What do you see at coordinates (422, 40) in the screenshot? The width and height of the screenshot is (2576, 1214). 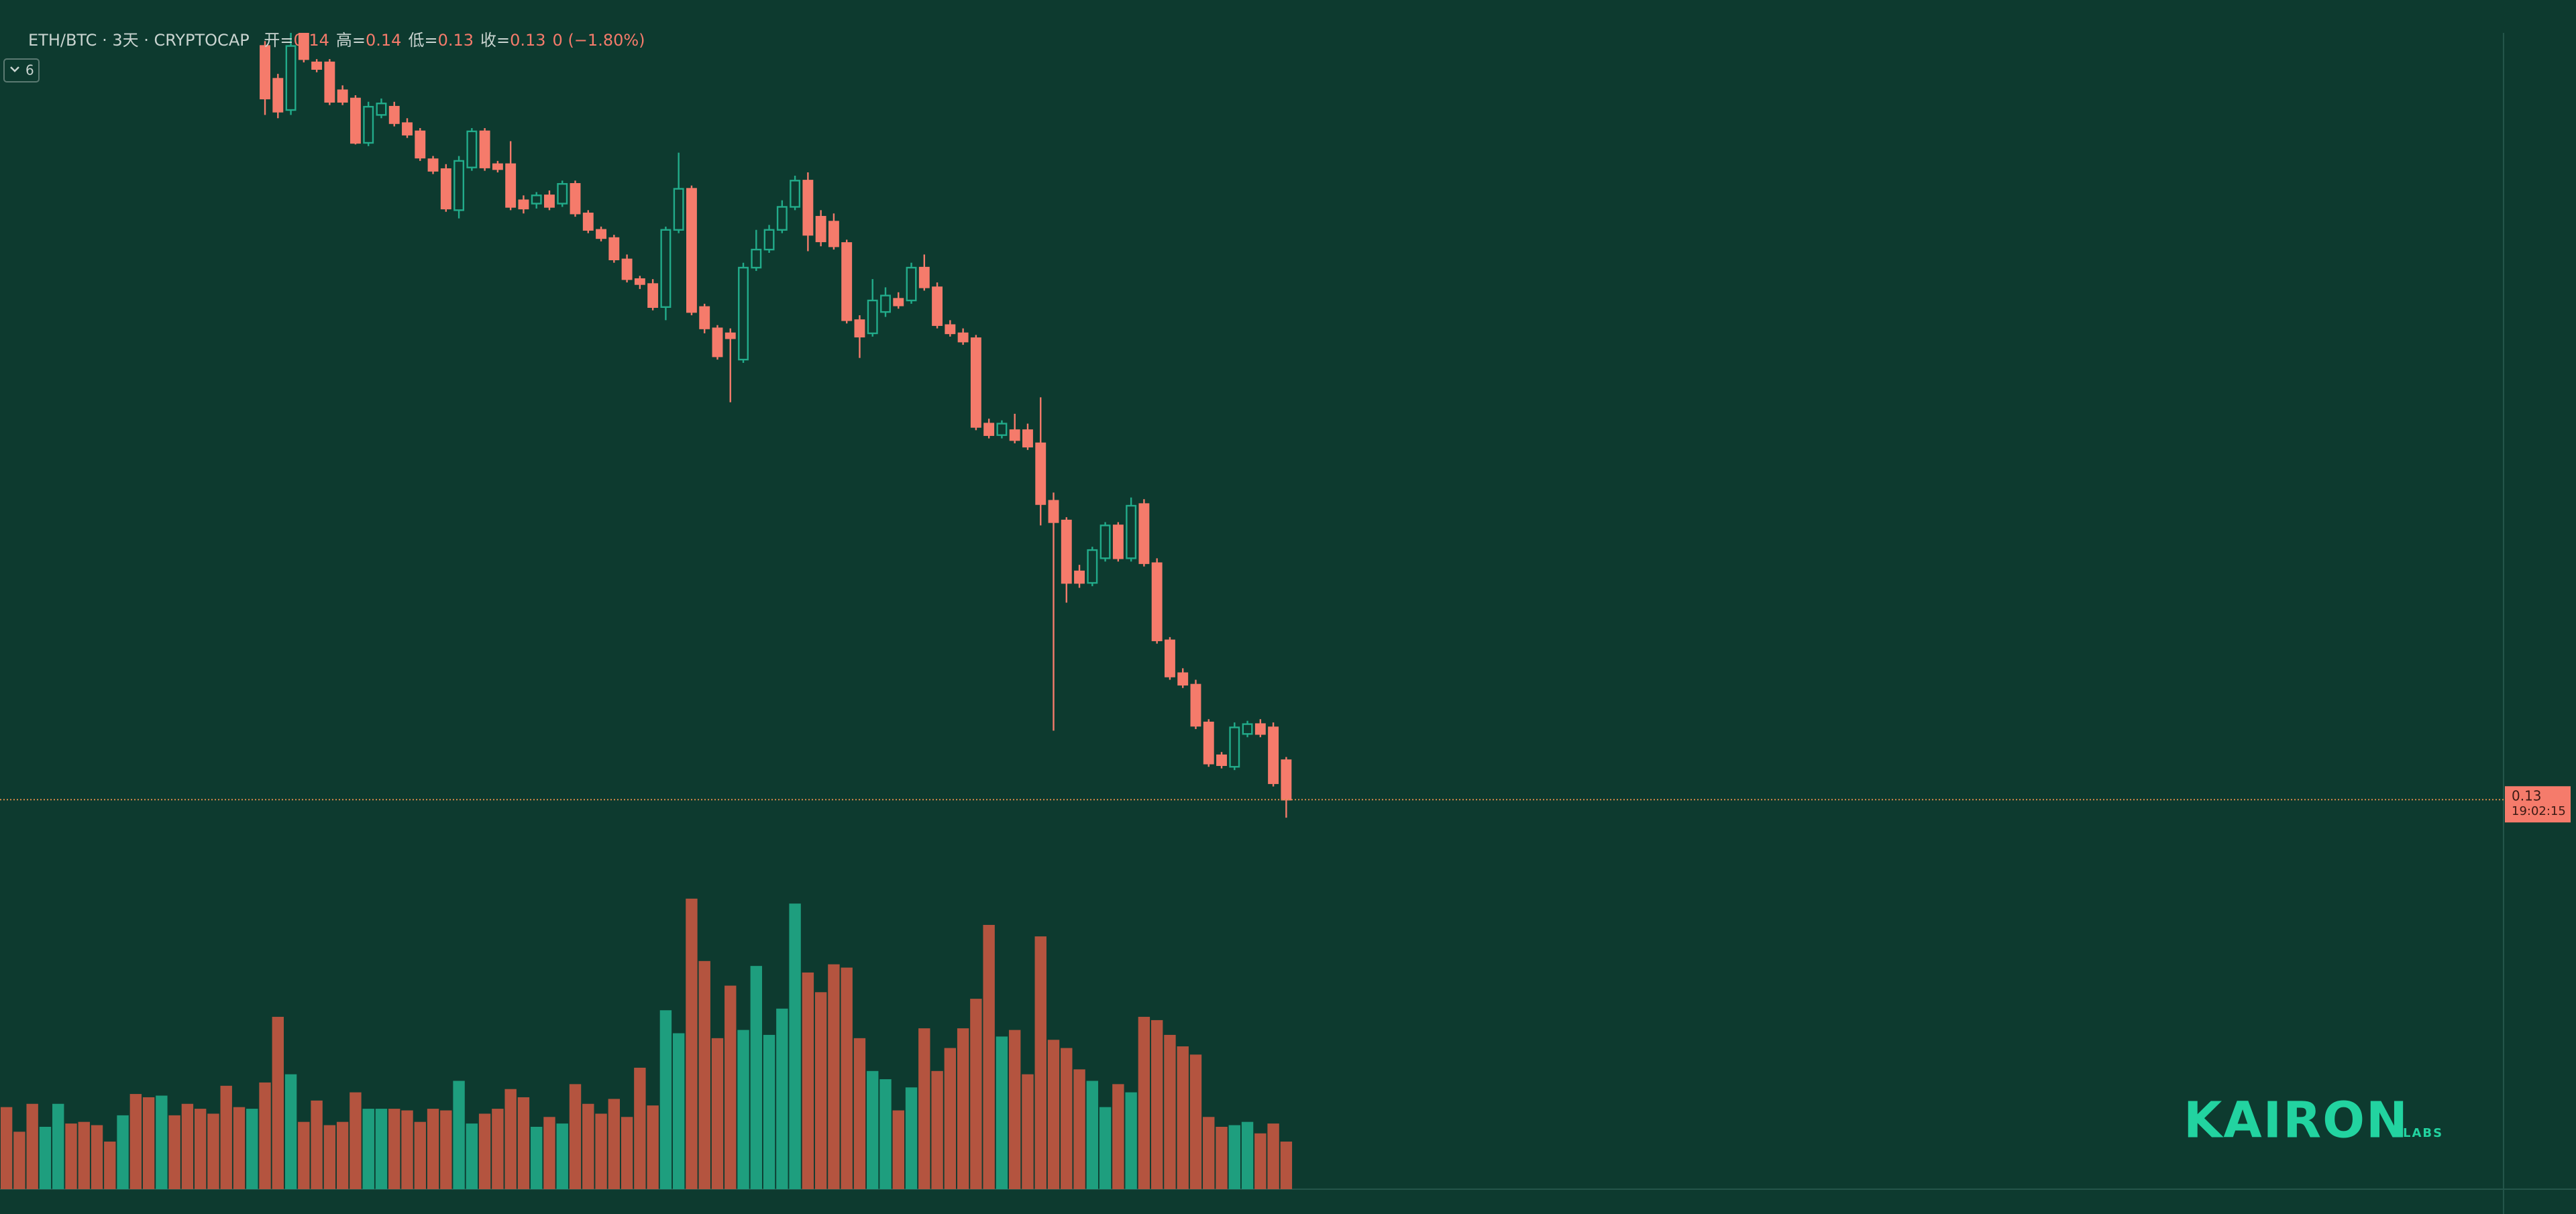 I see `legend-label: 低=` at bounding box center [422, 40].